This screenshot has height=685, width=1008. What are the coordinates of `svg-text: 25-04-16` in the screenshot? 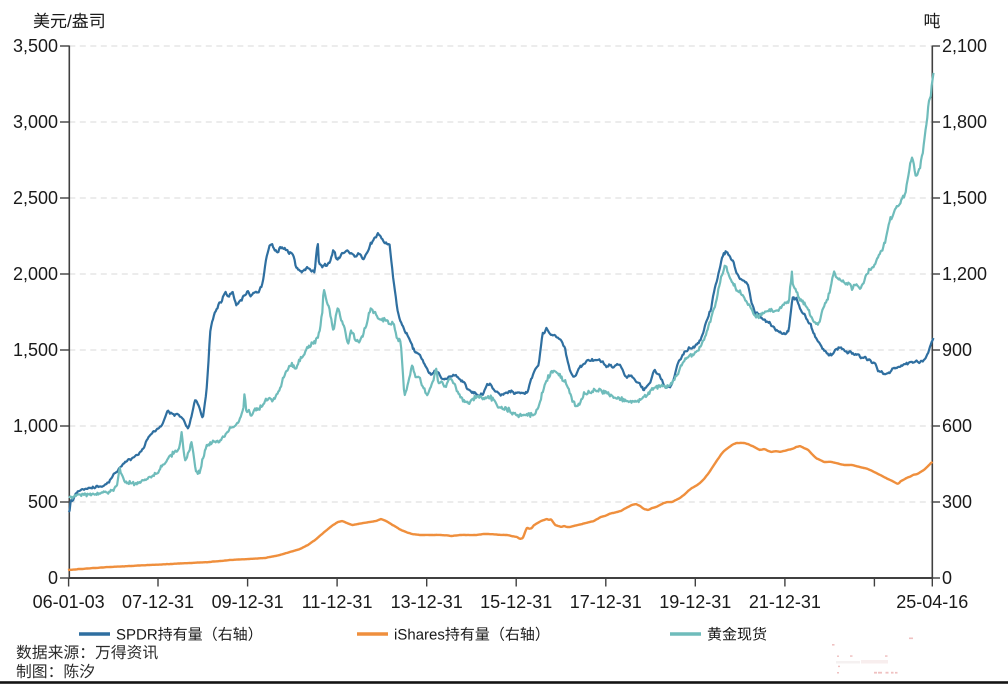 It's located at (932, 602).